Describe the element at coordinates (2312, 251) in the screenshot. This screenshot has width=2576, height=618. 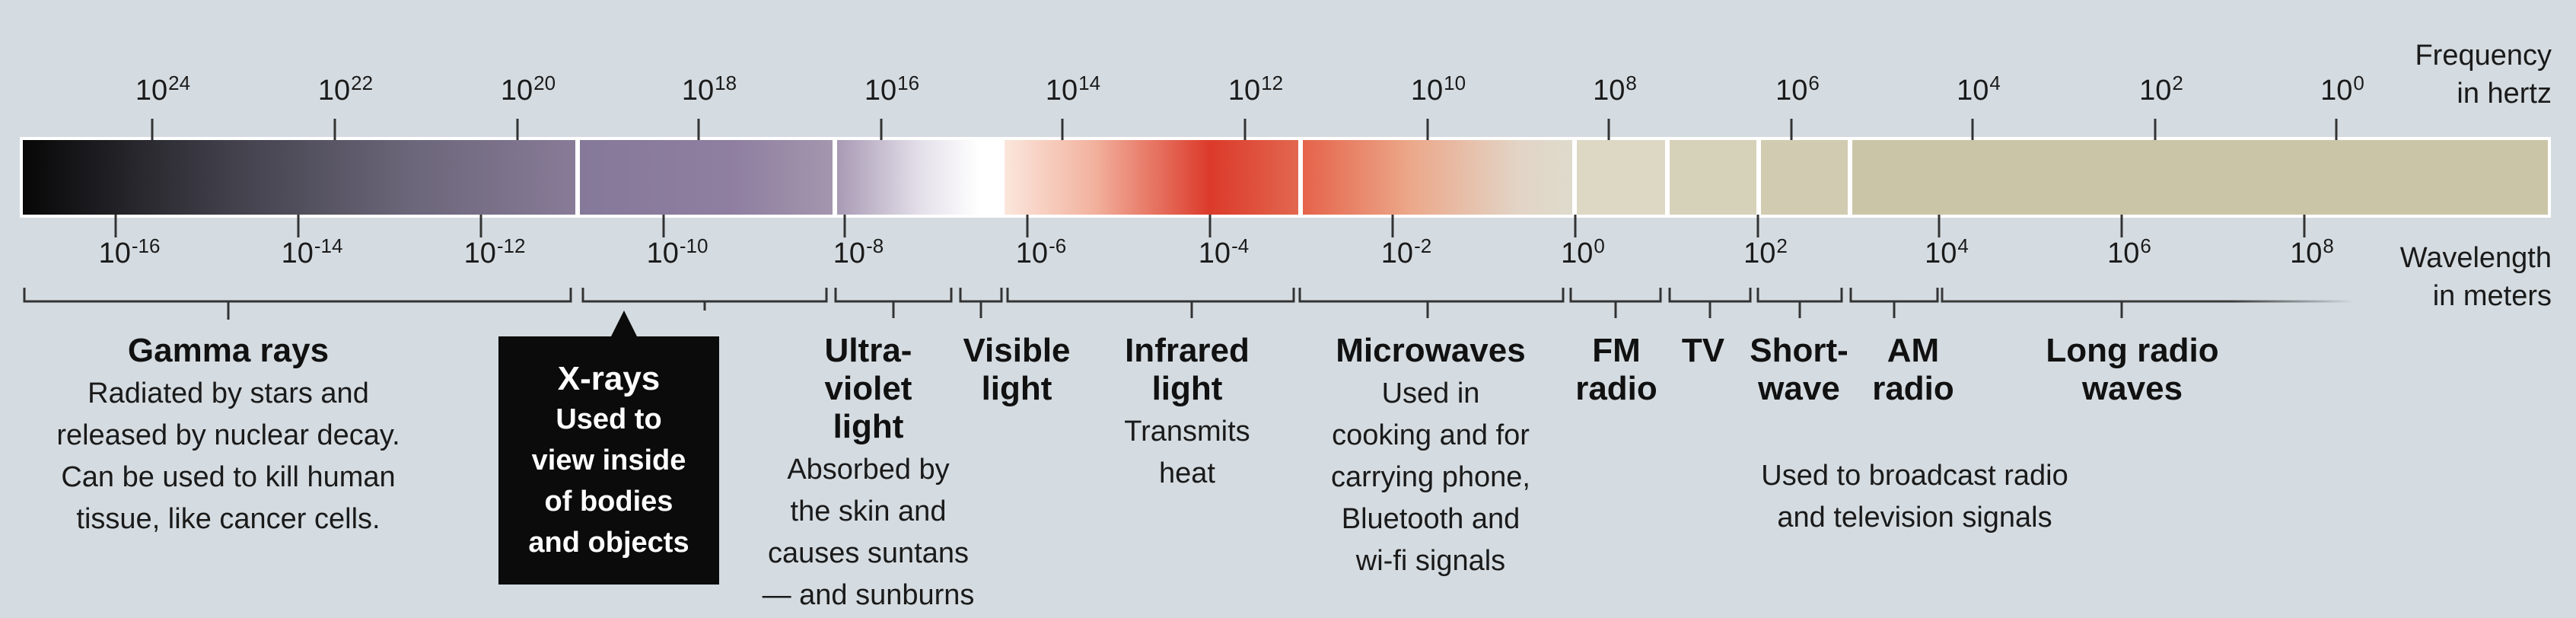
I see `wavelength-label: 108` at that location.